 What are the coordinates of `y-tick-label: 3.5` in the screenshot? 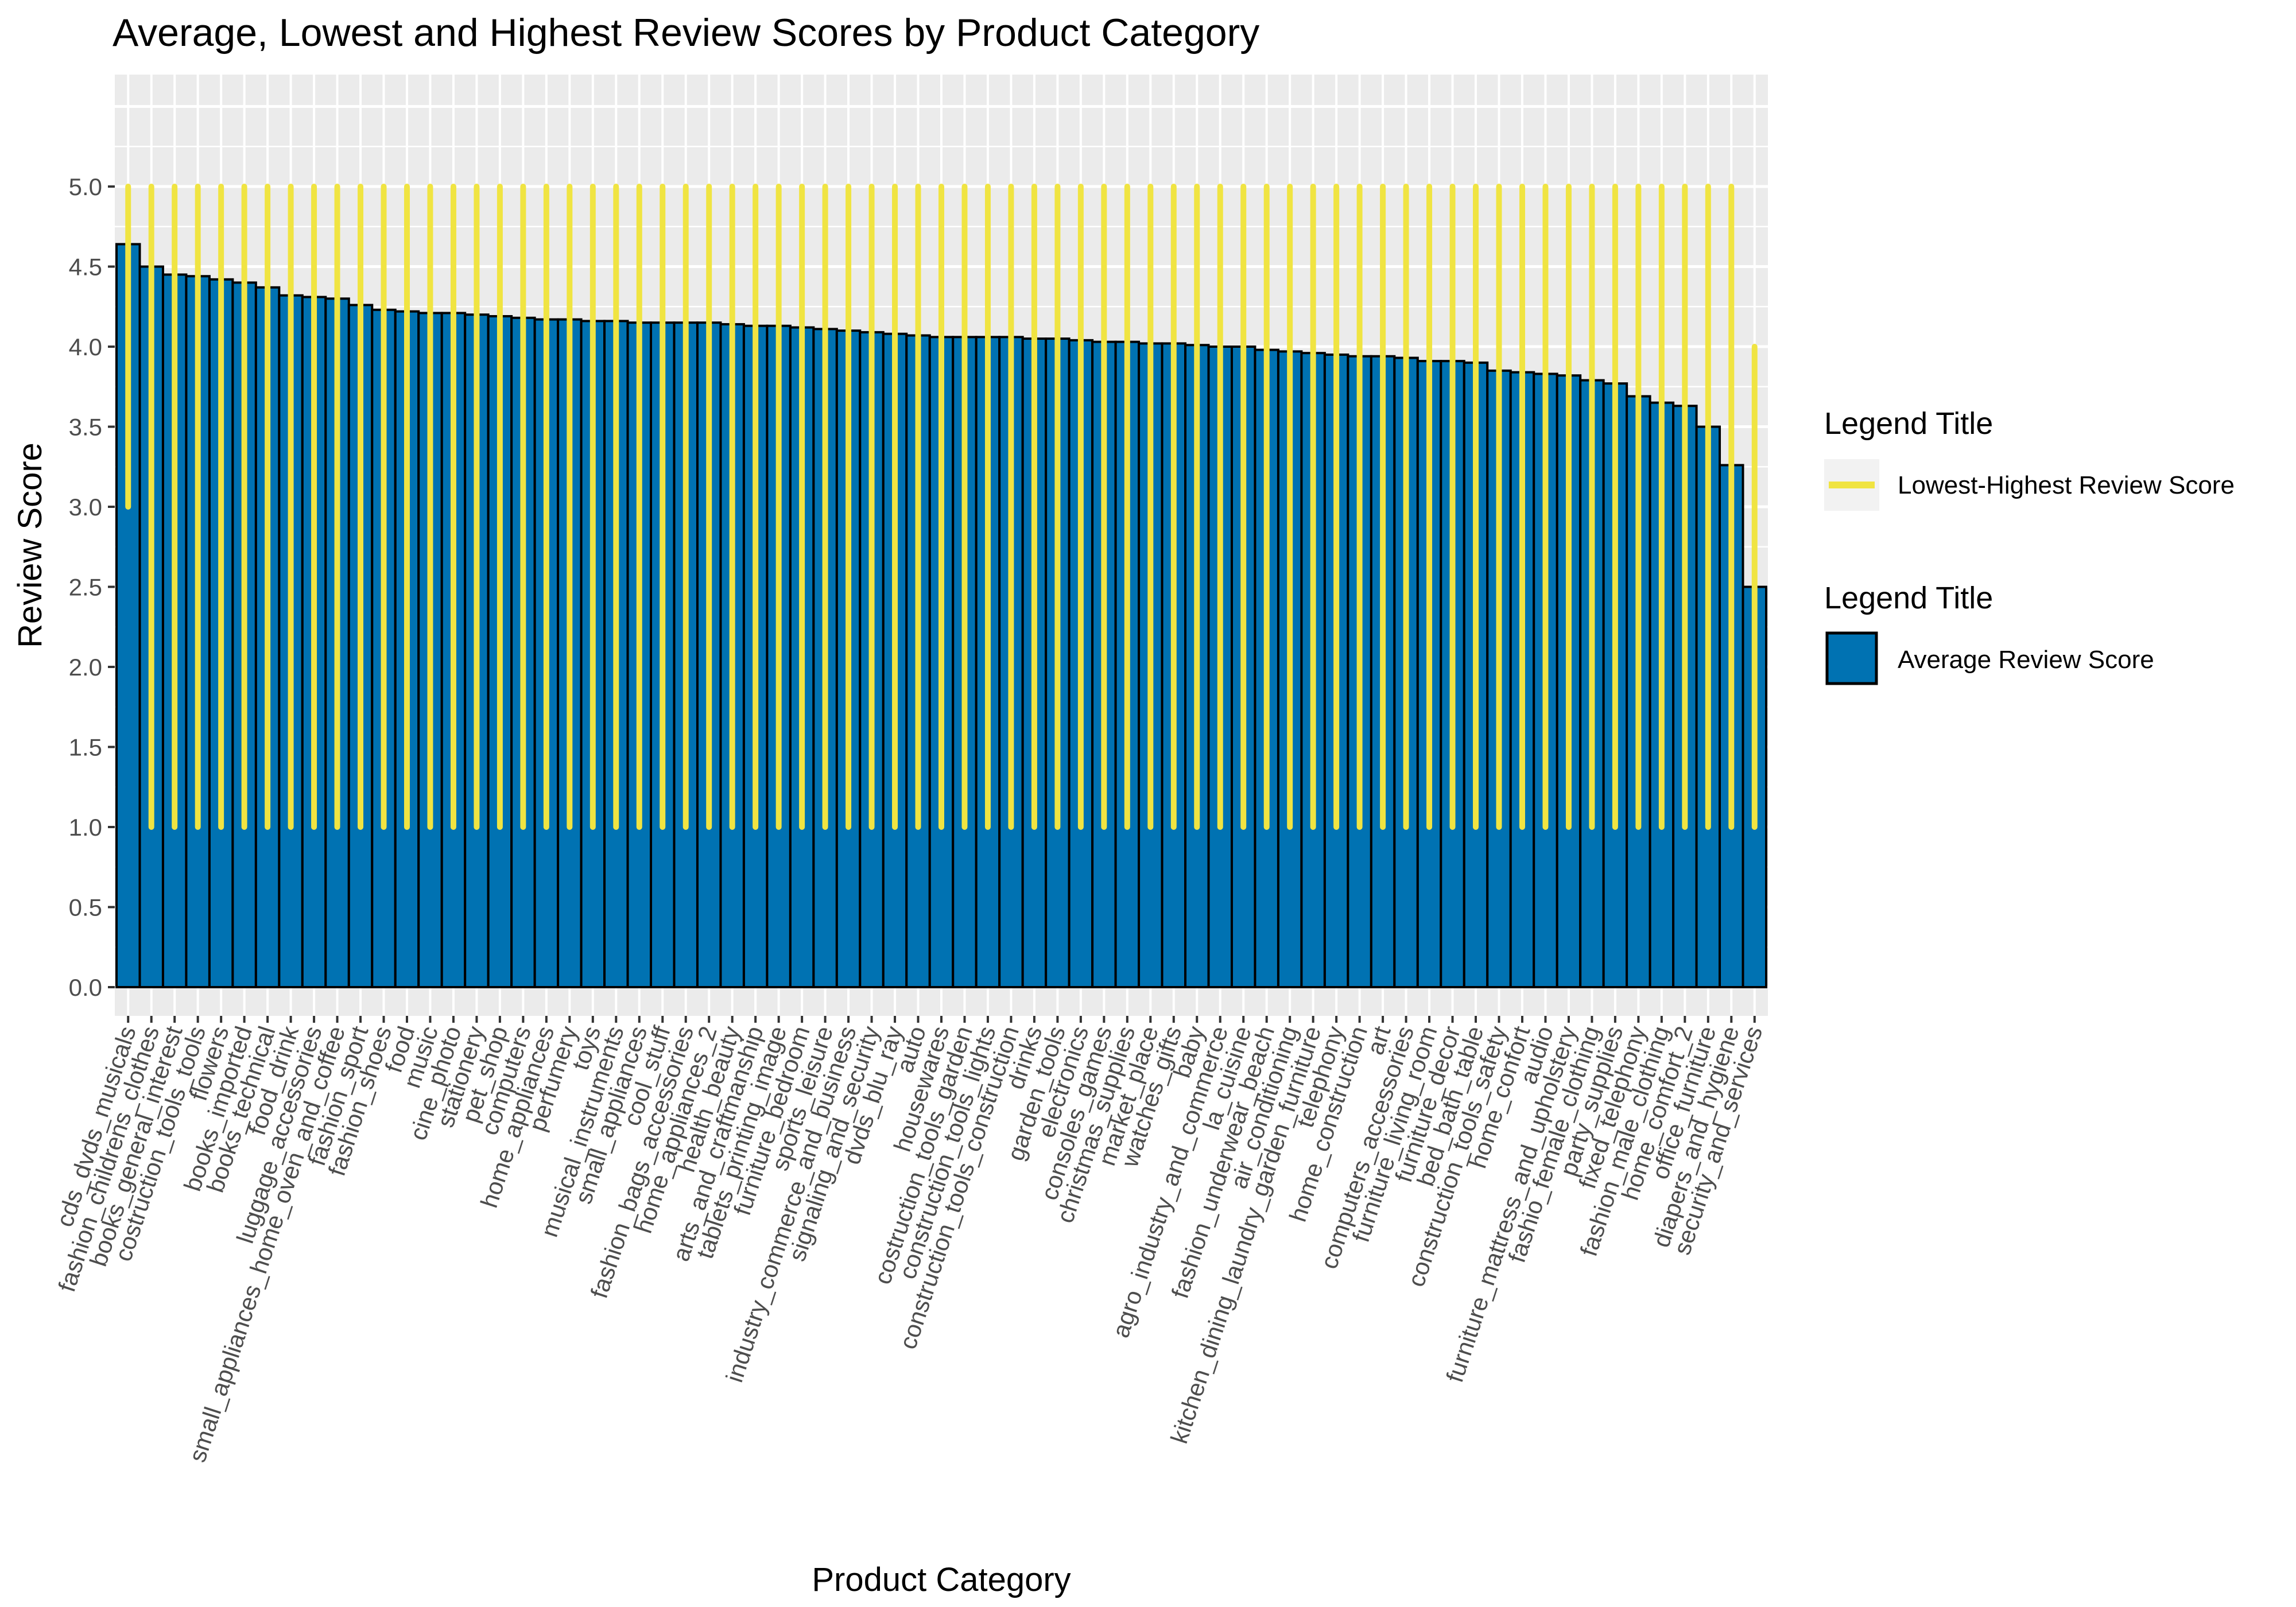 It's located at (85, 428).